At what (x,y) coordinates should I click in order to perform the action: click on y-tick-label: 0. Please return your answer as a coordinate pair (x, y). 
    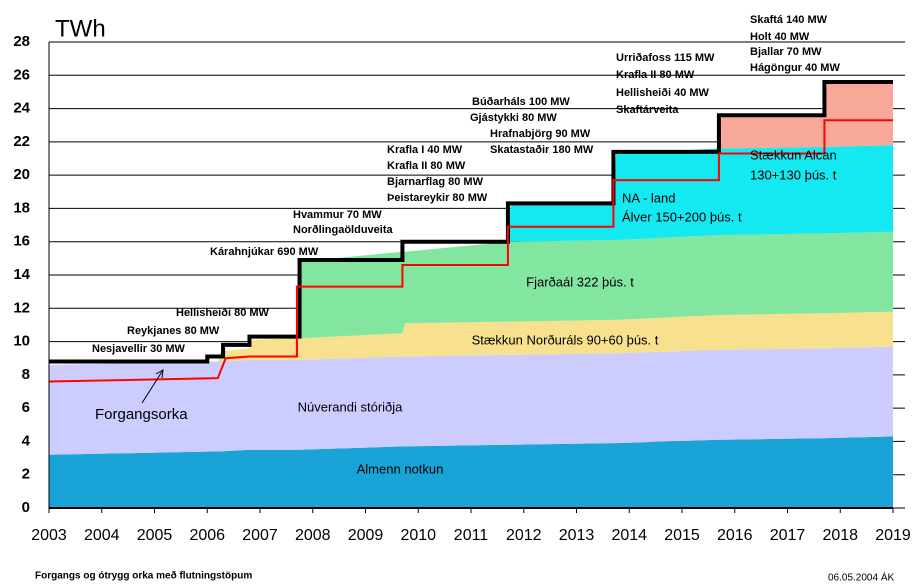
    Looking at the image, I should click on (26, 507).